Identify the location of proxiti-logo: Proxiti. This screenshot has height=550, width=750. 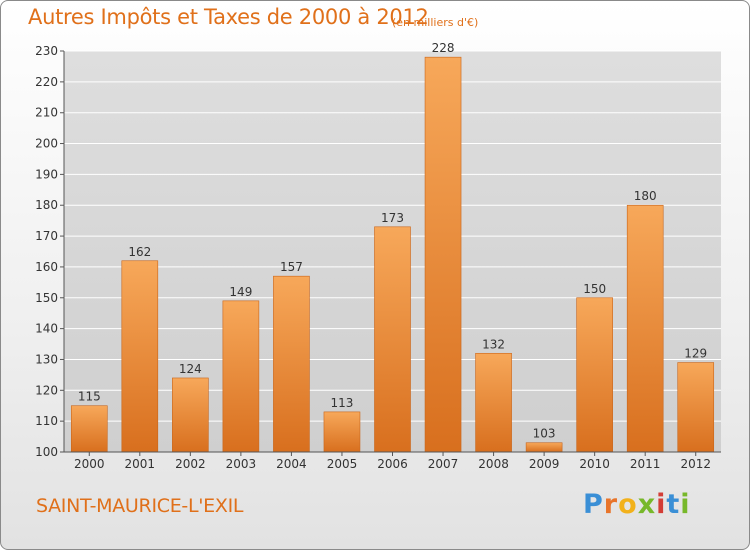
(637, 504).